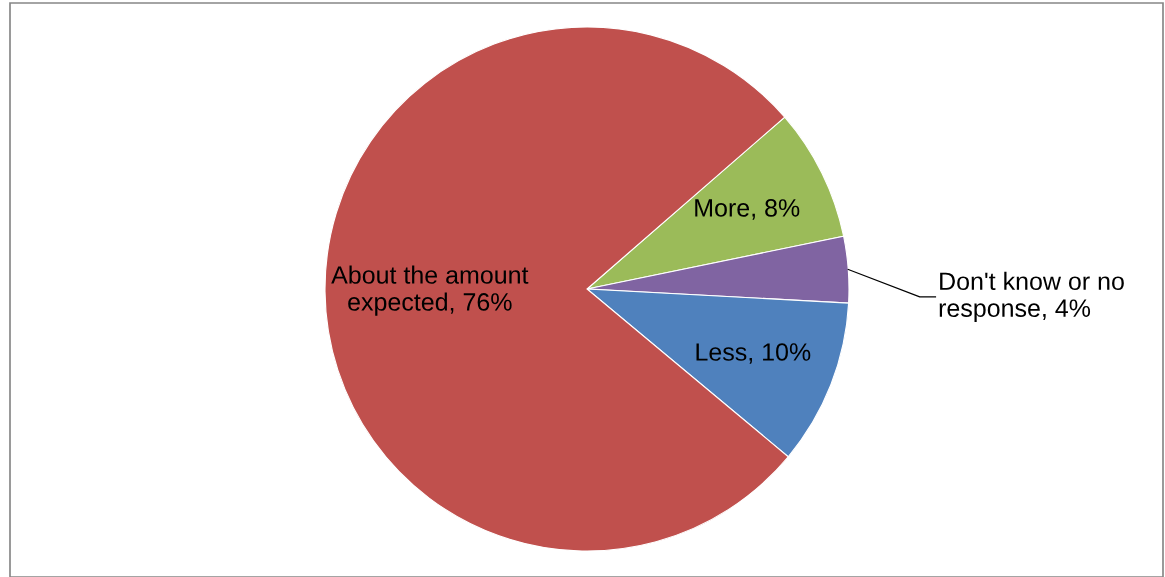  Describe the element at coordinates (430, 290) in the screenshot. I see `slice-label: About the amount expected, 76%` at that location.